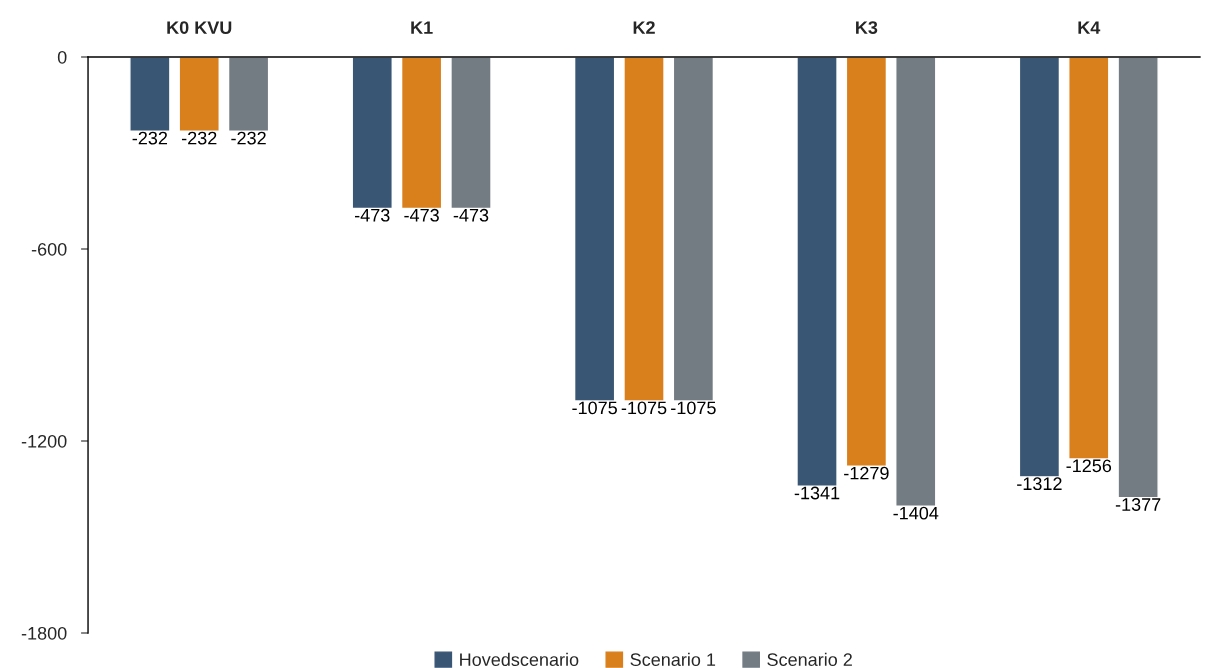  I want to click on data-label: -1312, so click(1039, 484).